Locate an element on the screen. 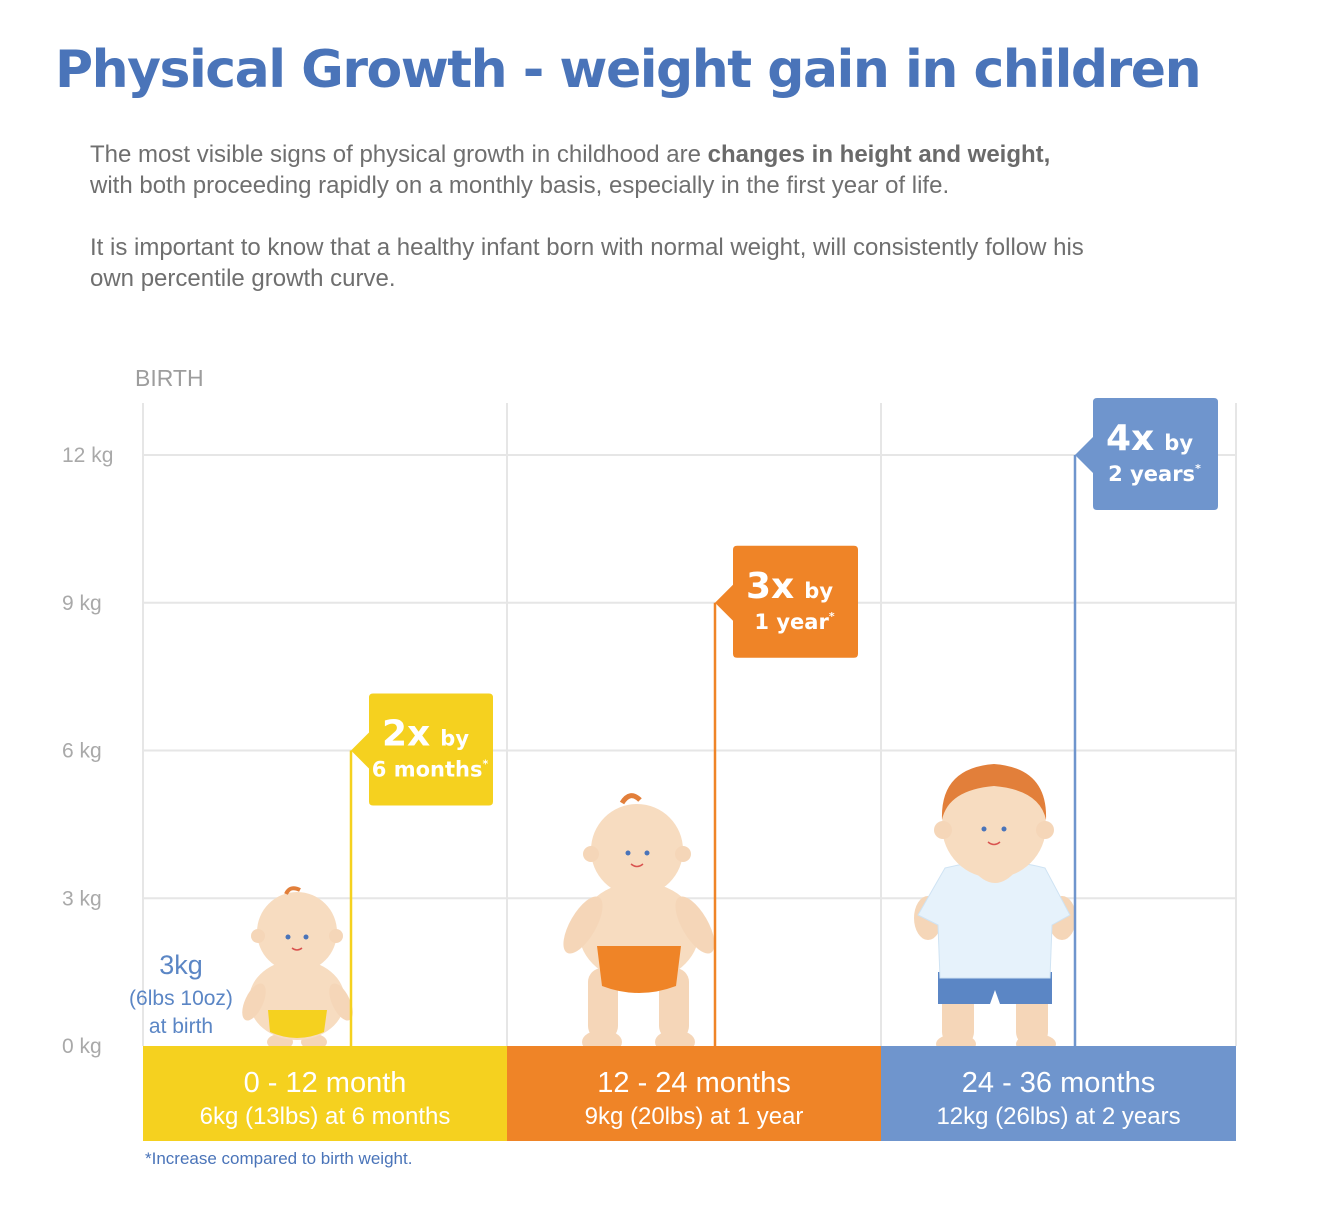  children-illustrations is located at coordinates (659, 909).